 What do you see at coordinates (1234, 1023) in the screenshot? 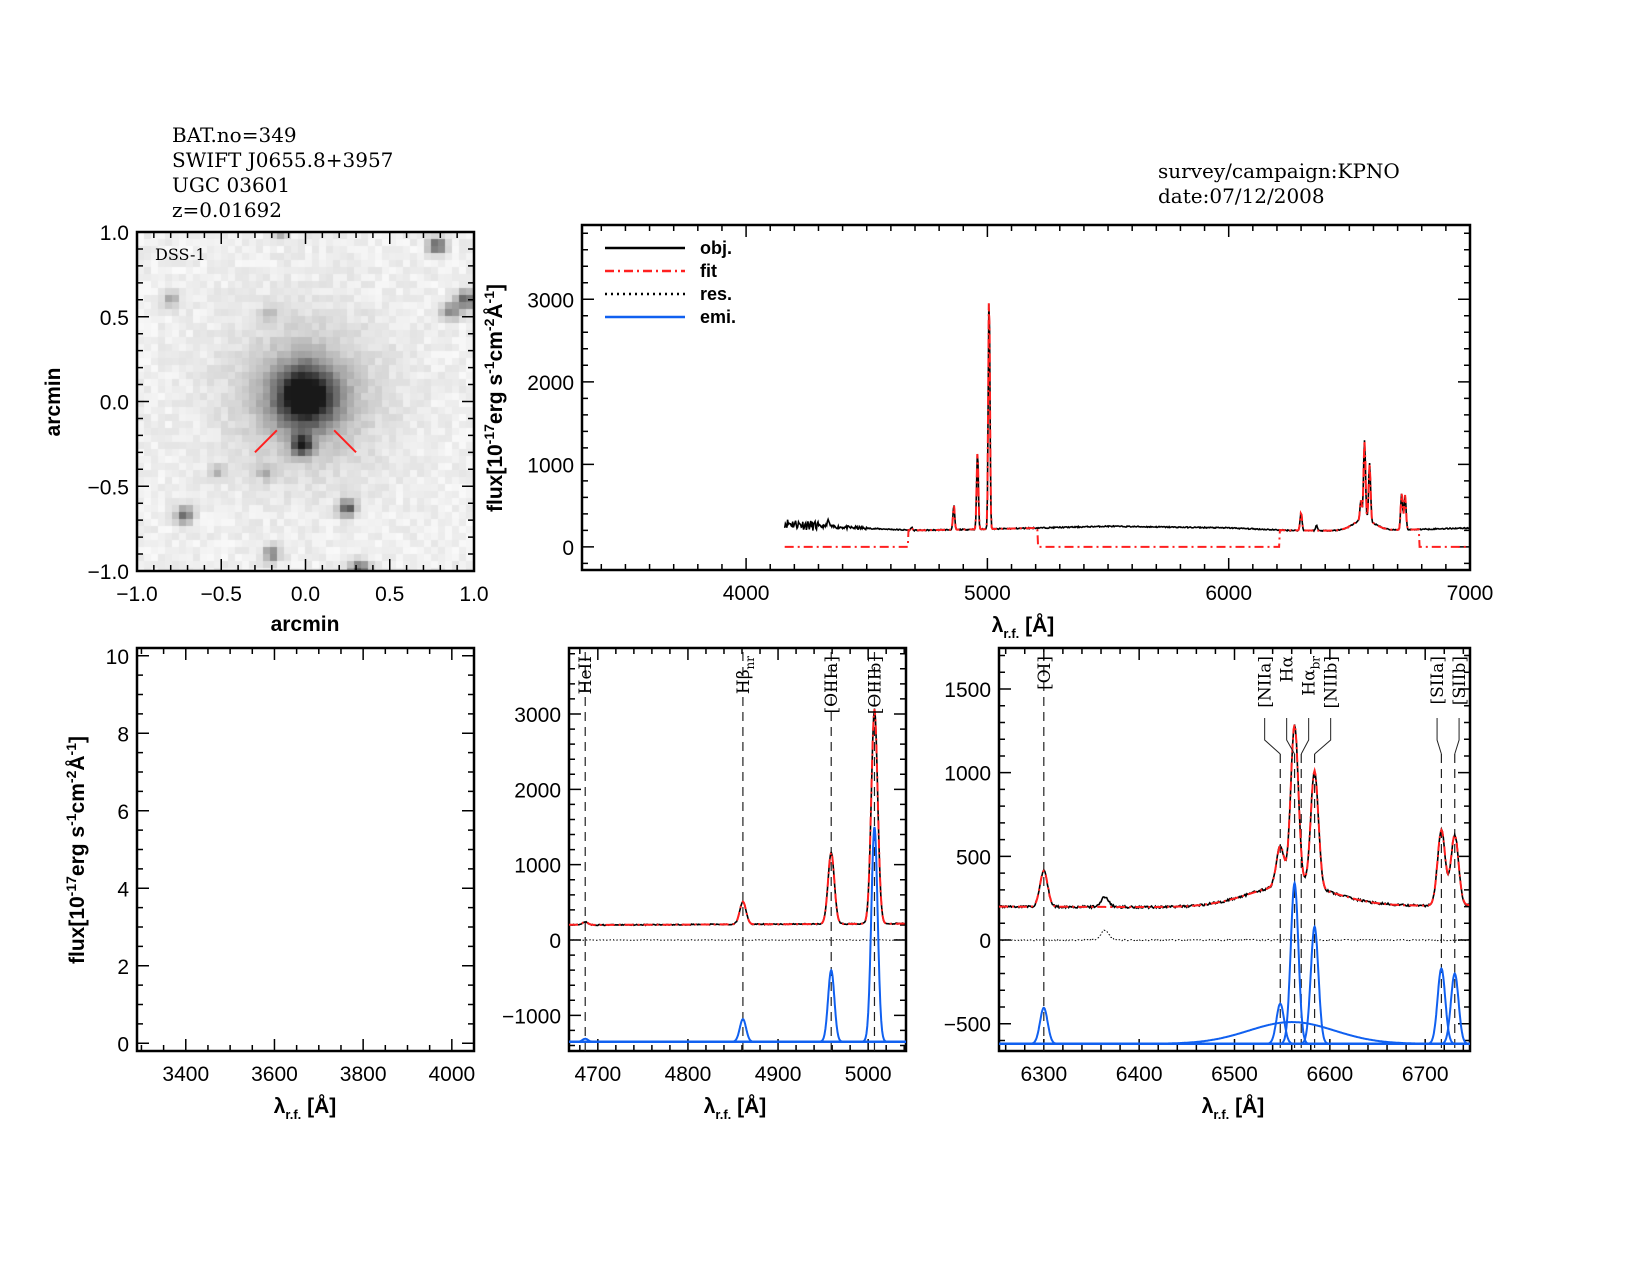
I see `emission-component-NIIa` at bounding box center [1234, 1023].